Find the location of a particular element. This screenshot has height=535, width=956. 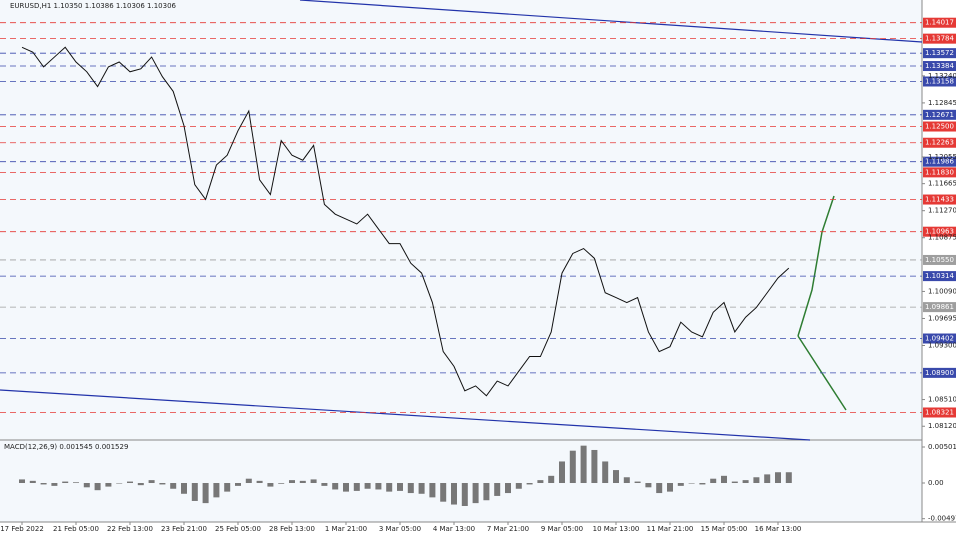

y-tick-label: -0.00497 is located at coordinates (942, 519).